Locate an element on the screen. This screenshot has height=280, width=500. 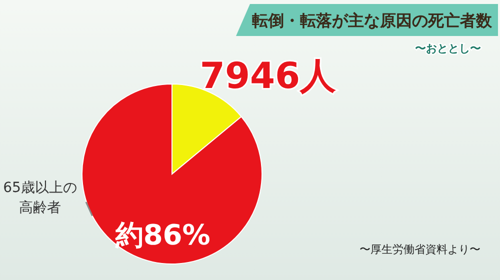
data-label: 約86% is located at coordinates (162, 235).